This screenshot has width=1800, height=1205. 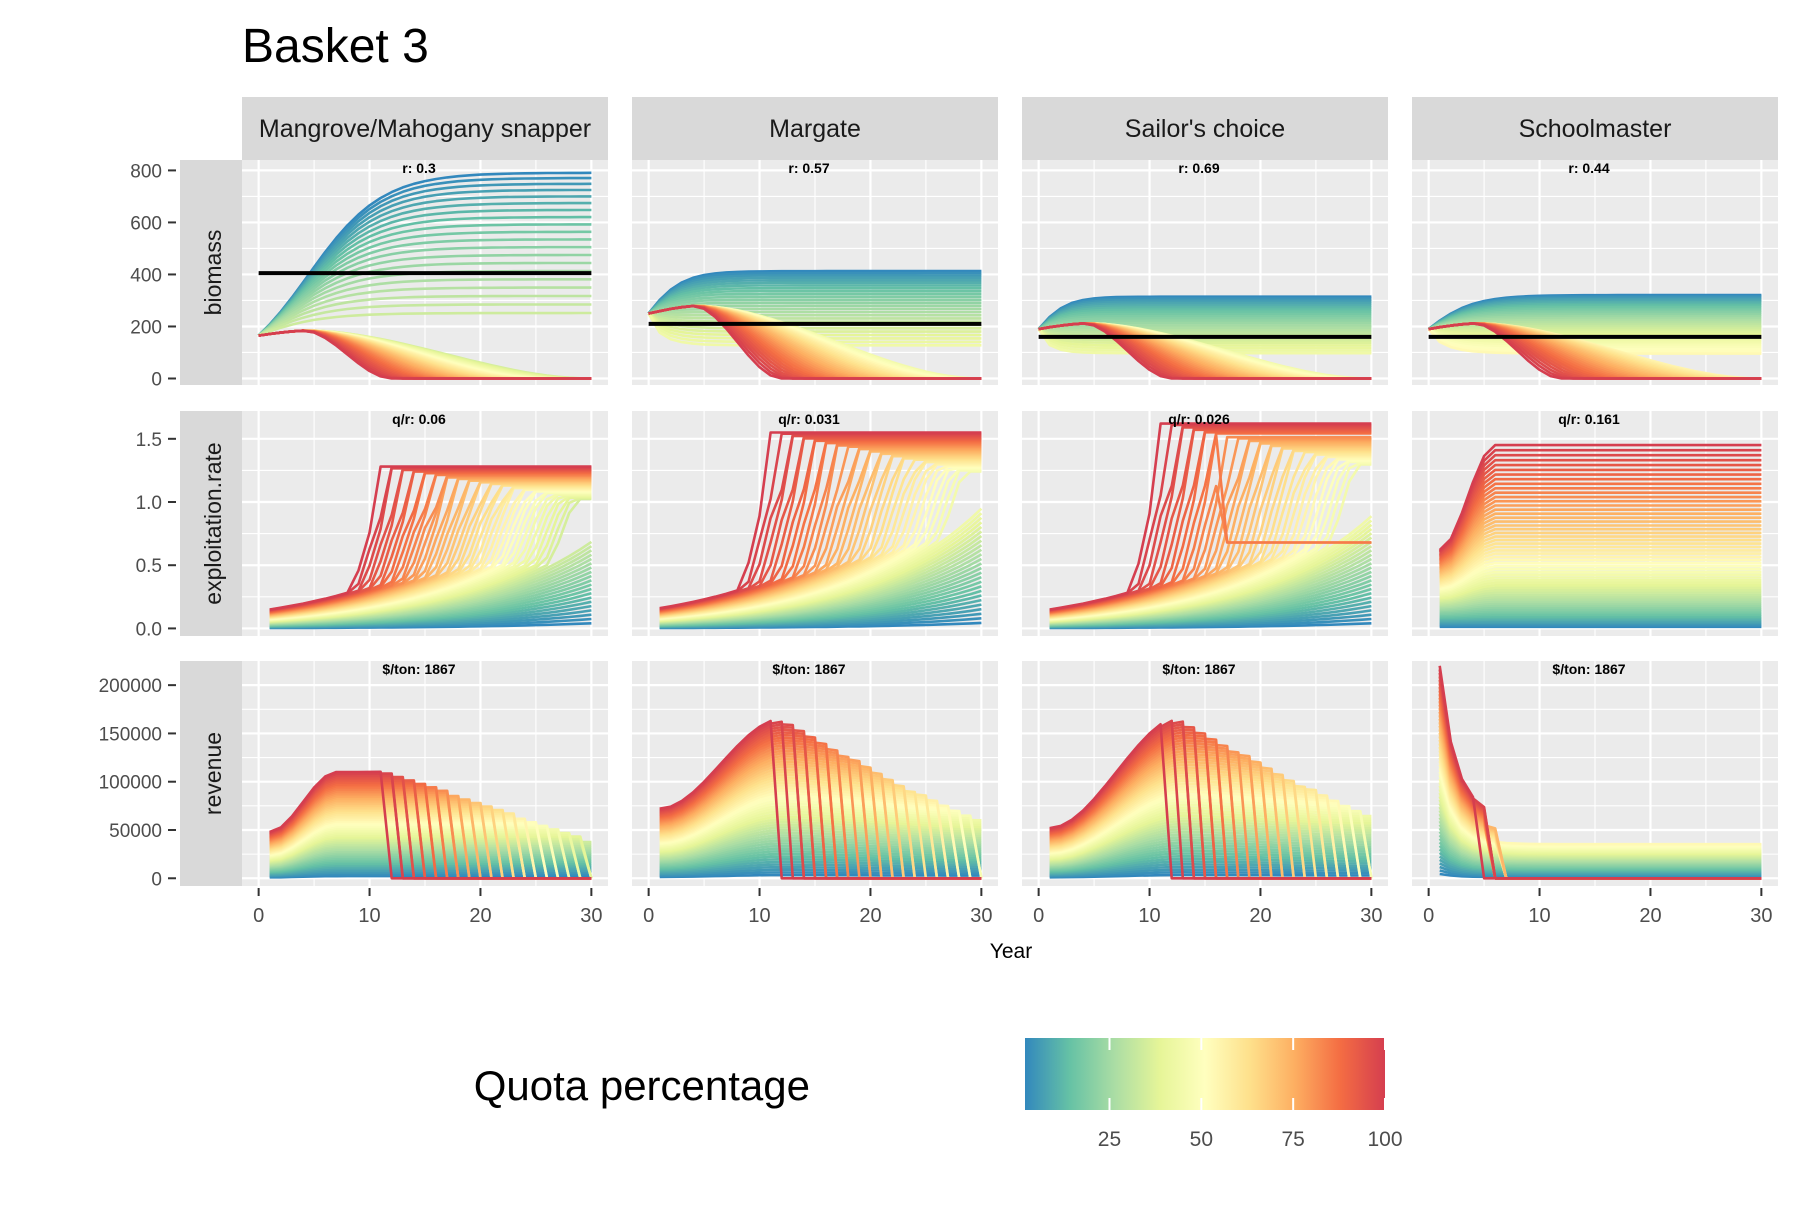 I want to click on y-tick-label: 600, so click(x=146, y=223).